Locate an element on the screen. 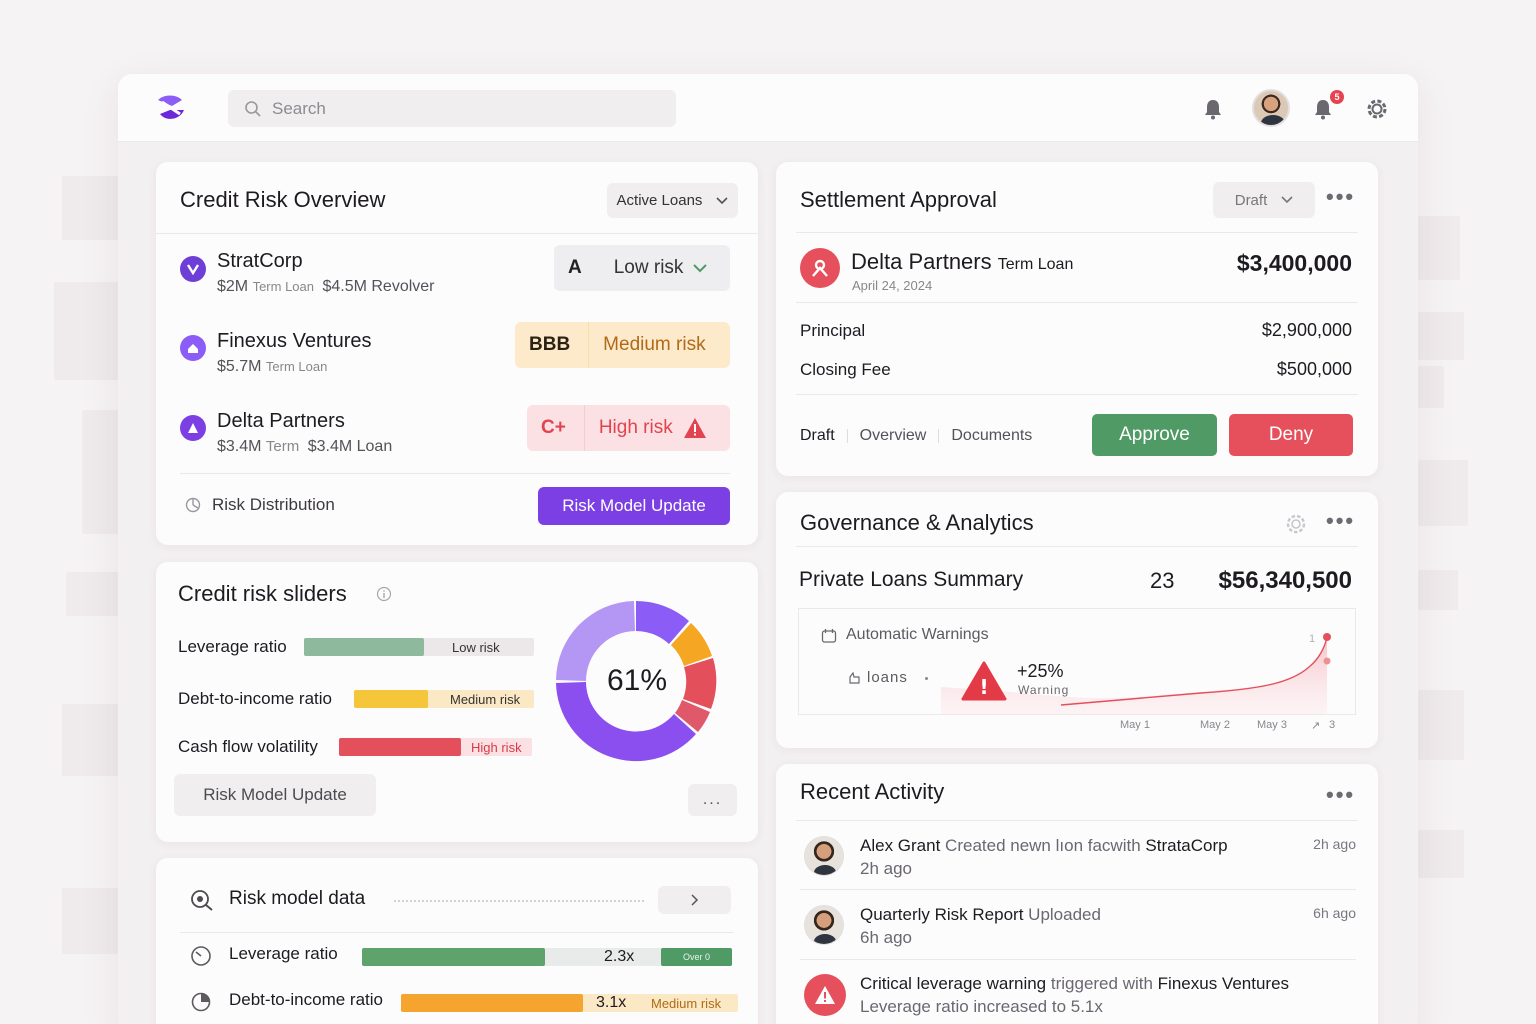  active-loans-dropdown: Active Loans is located at coordinates (672, 200).